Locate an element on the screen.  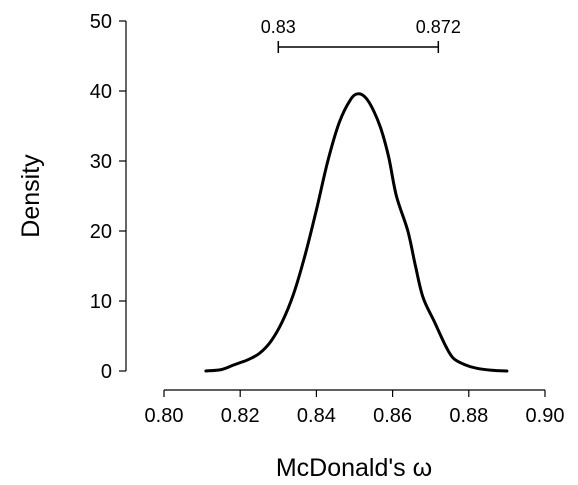
y-axis-label: Density is located at coordinates (31, 196).